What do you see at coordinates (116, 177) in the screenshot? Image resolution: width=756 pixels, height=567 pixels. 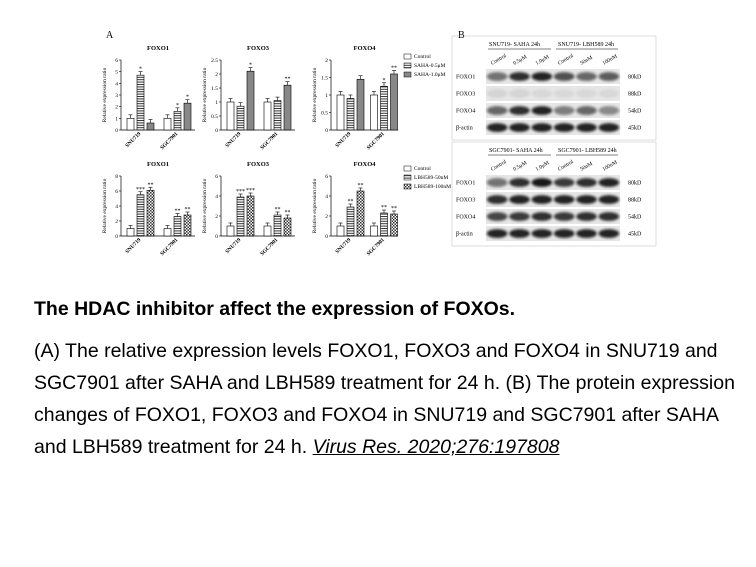 I see `y-tick-label: 8` at bounding box center [116, 177].